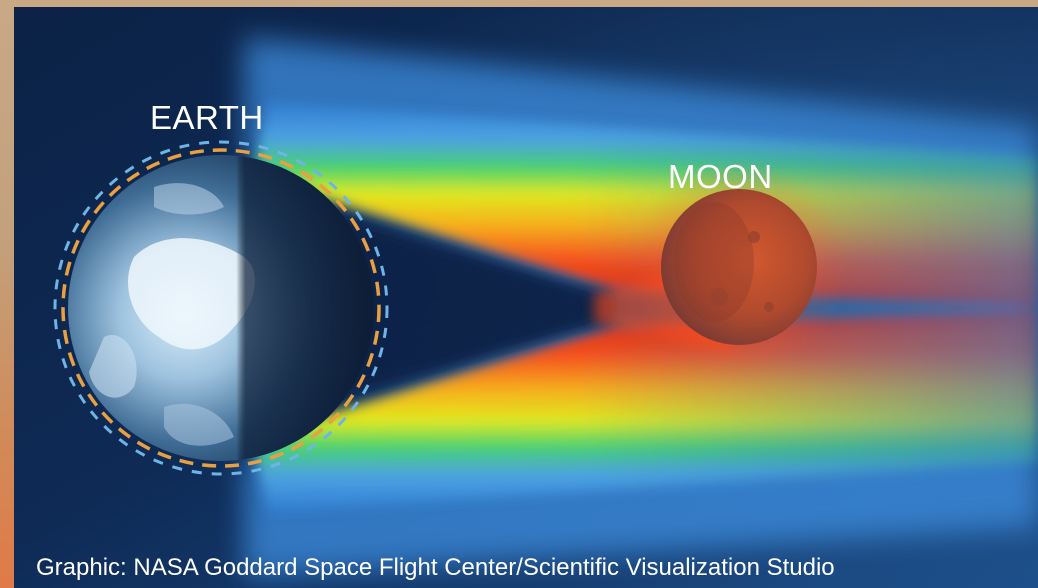  Describe the element at coordinates (739, 267) in the screenshot. I see `moon-sphere-icon` at that location.